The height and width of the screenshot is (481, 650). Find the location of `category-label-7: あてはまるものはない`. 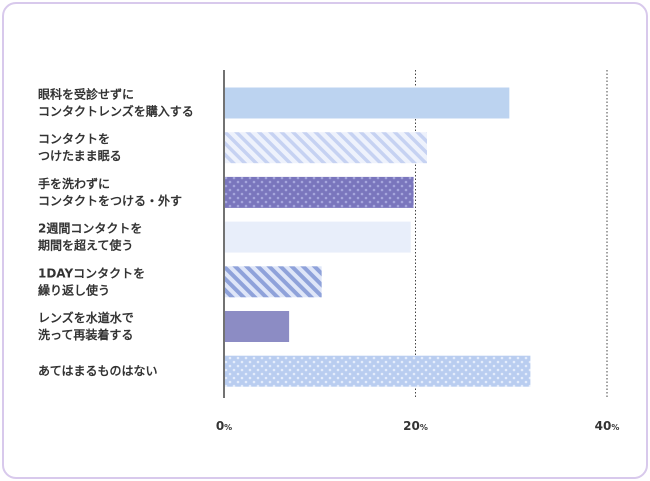

category-label-7: あてはまるものはない is located at coordinates (98, 371).